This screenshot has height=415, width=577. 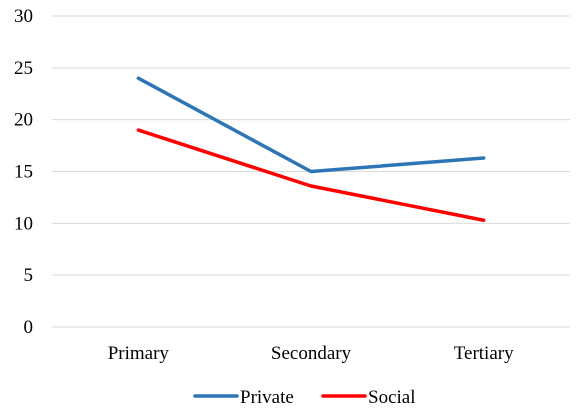 I want to click on y-tick-label: 30, so click(x=23, y=16).